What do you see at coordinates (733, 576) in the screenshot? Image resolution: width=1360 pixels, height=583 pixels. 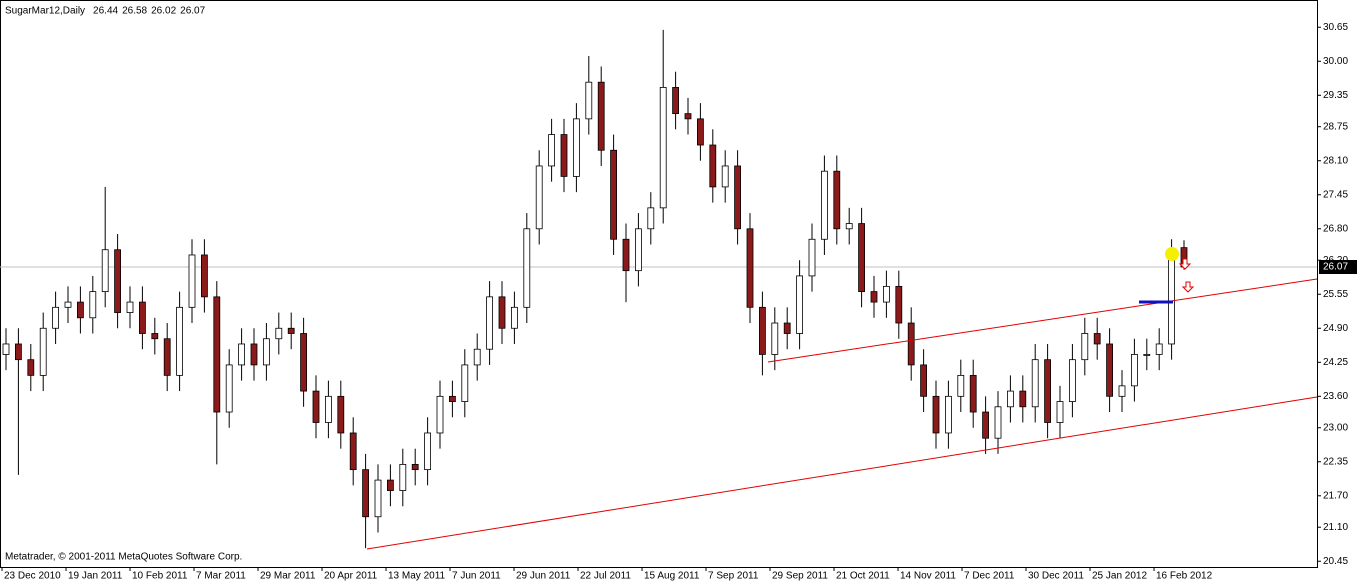 I see `x-tick-label: 7 Sep 2011` at bounding box center [733, 576].